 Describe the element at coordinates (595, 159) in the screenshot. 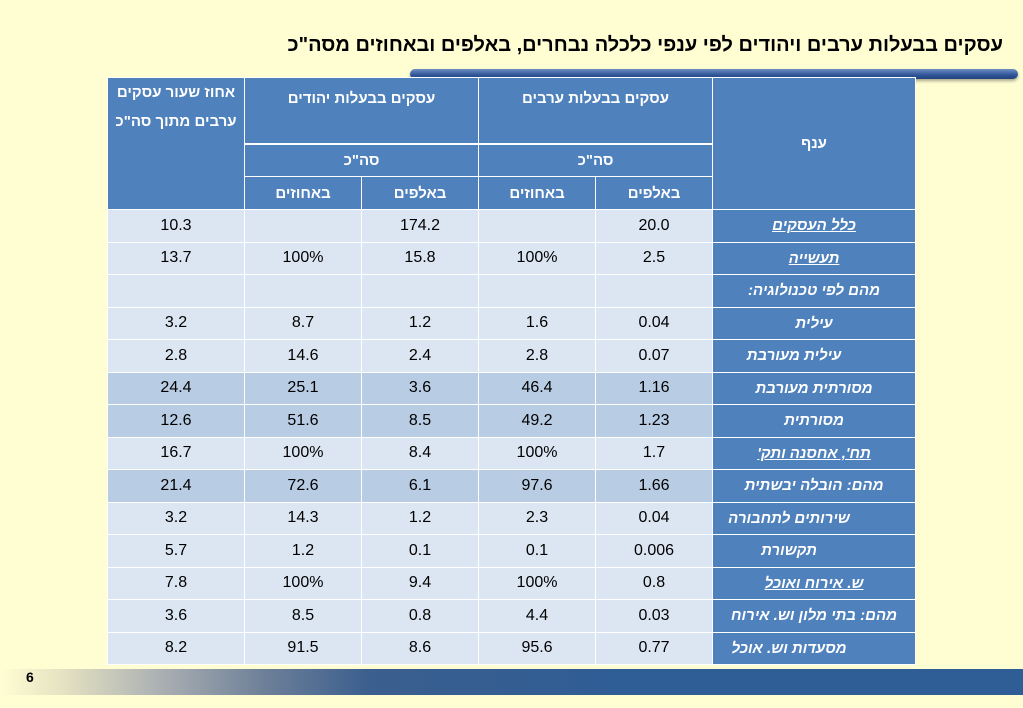

I see `header-total-arab: סה"כ` at that location.